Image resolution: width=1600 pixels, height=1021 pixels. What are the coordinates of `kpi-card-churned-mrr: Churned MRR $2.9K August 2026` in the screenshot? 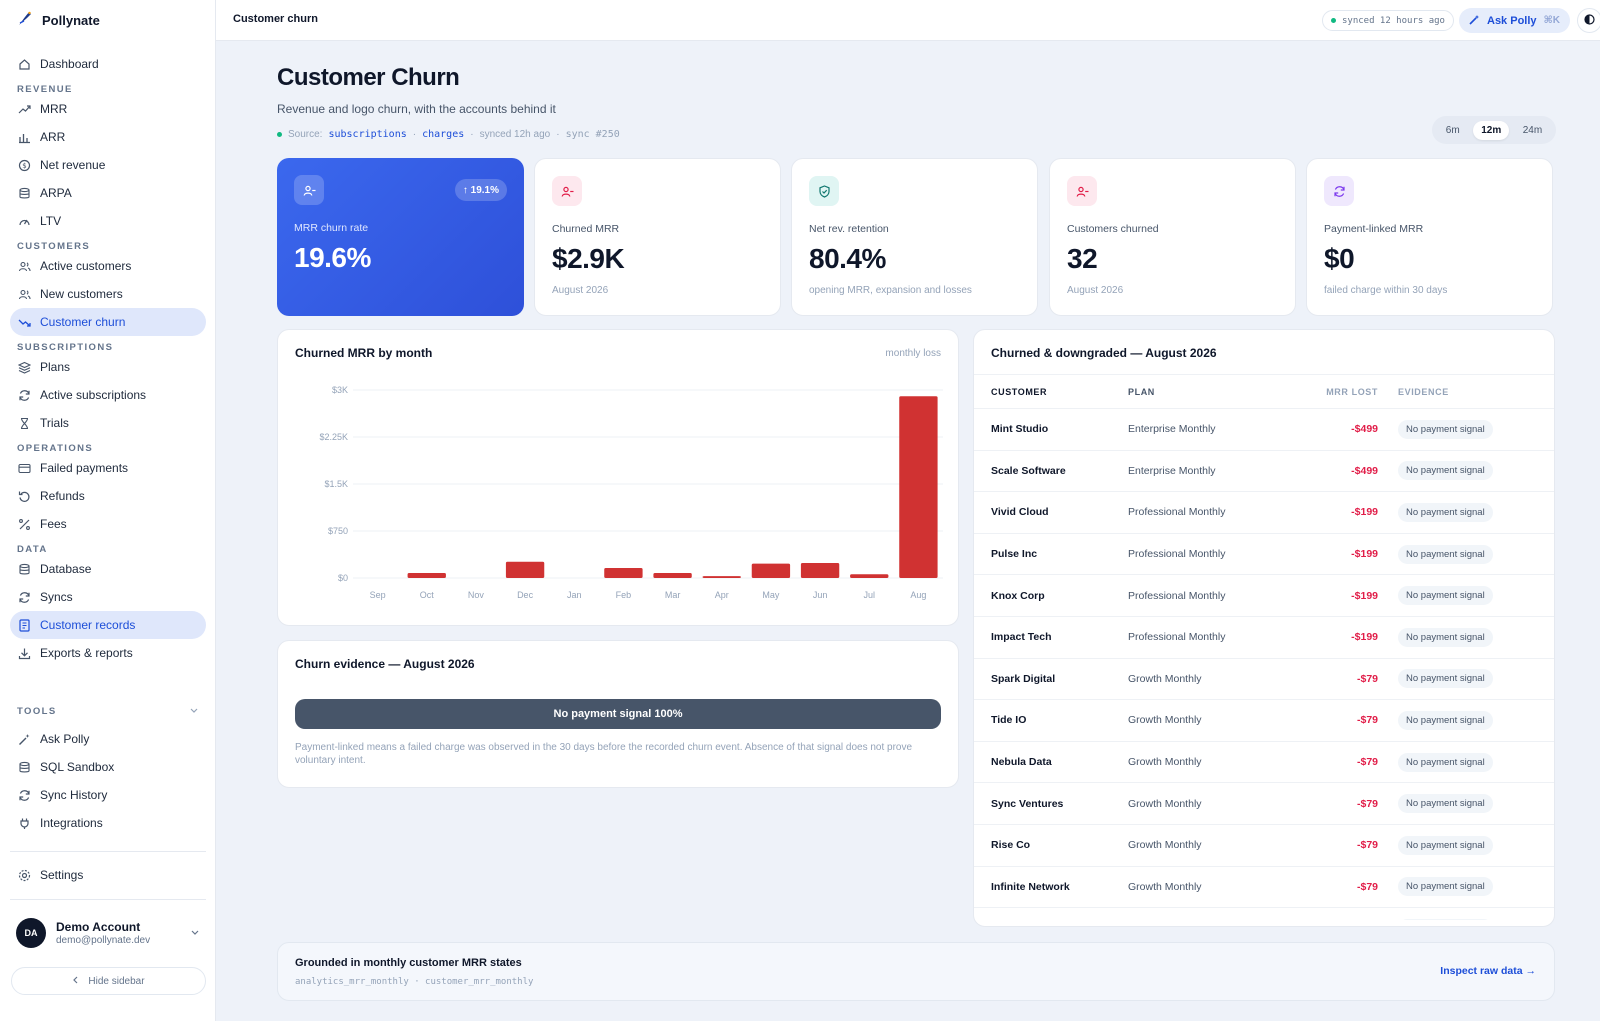 It's located at (657, 237).